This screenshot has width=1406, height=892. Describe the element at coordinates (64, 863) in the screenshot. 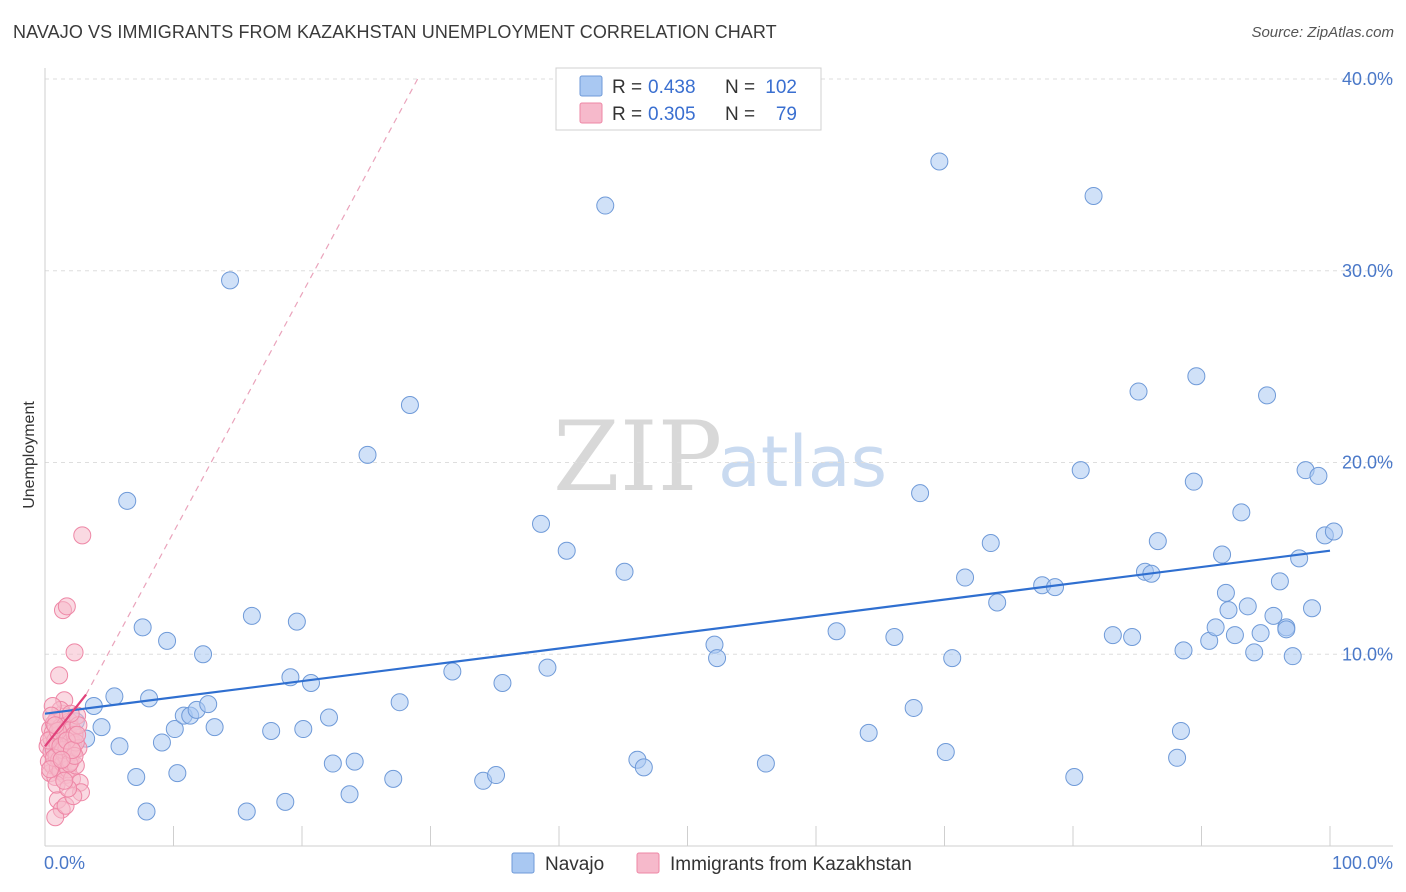

I see `x-tick-label: 0.0%` at that location.